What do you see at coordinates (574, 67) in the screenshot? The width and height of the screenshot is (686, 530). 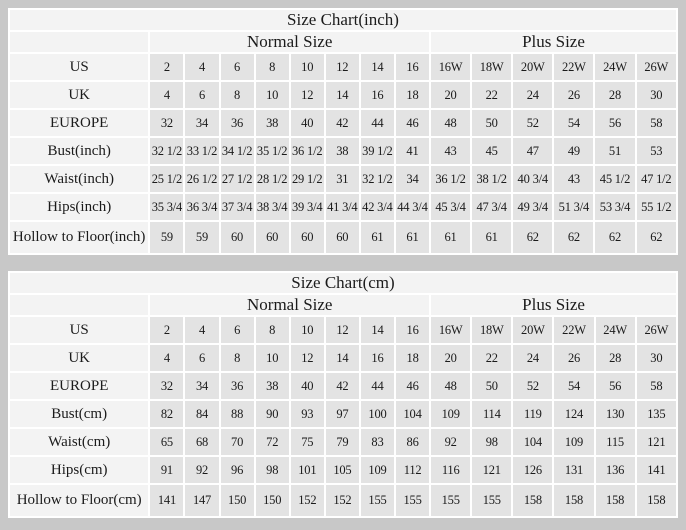 I see `size-cell: 22W` at bounding box center [574, 67].